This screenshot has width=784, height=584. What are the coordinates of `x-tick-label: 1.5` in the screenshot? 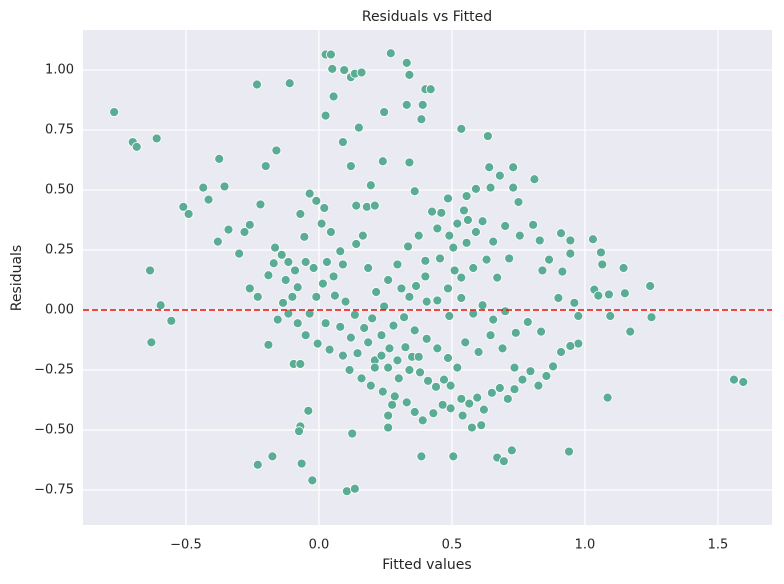 It's located at (718, 545).